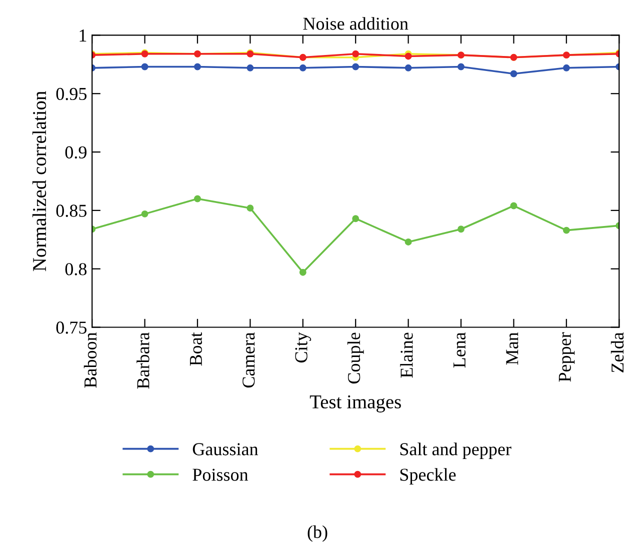 The height and width of the screenshot is (550, 635). I want to click on y-tick-label: 0.95, so click(71, 94).